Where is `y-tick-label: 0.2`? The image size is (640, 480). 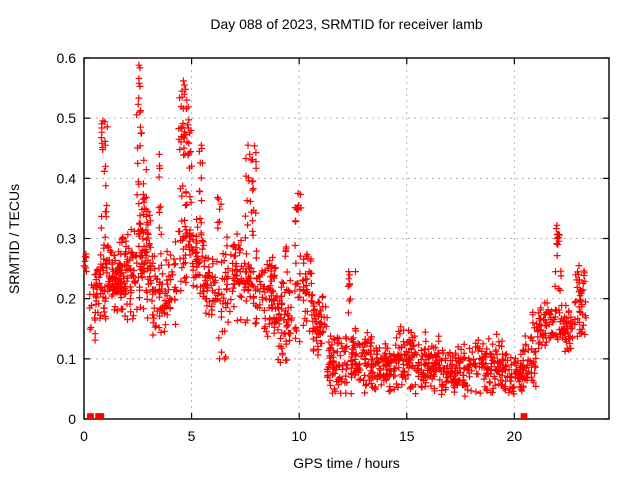
y-tick-label: 0.2 is located at coordinates (67, 299).